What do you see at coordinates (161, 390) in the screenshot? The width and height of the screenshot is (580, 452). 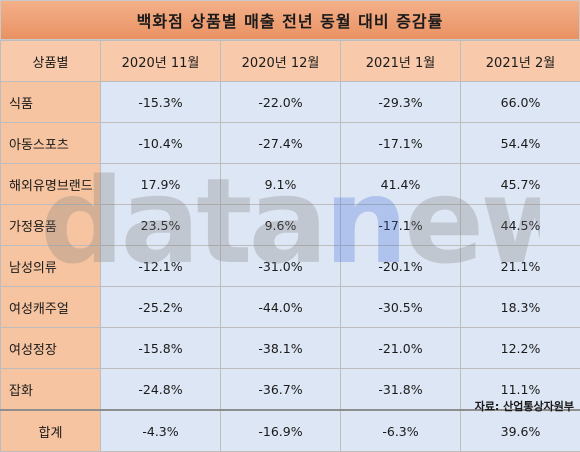 I see `table-cell: -24.8%` at bounding box center [161, 390].